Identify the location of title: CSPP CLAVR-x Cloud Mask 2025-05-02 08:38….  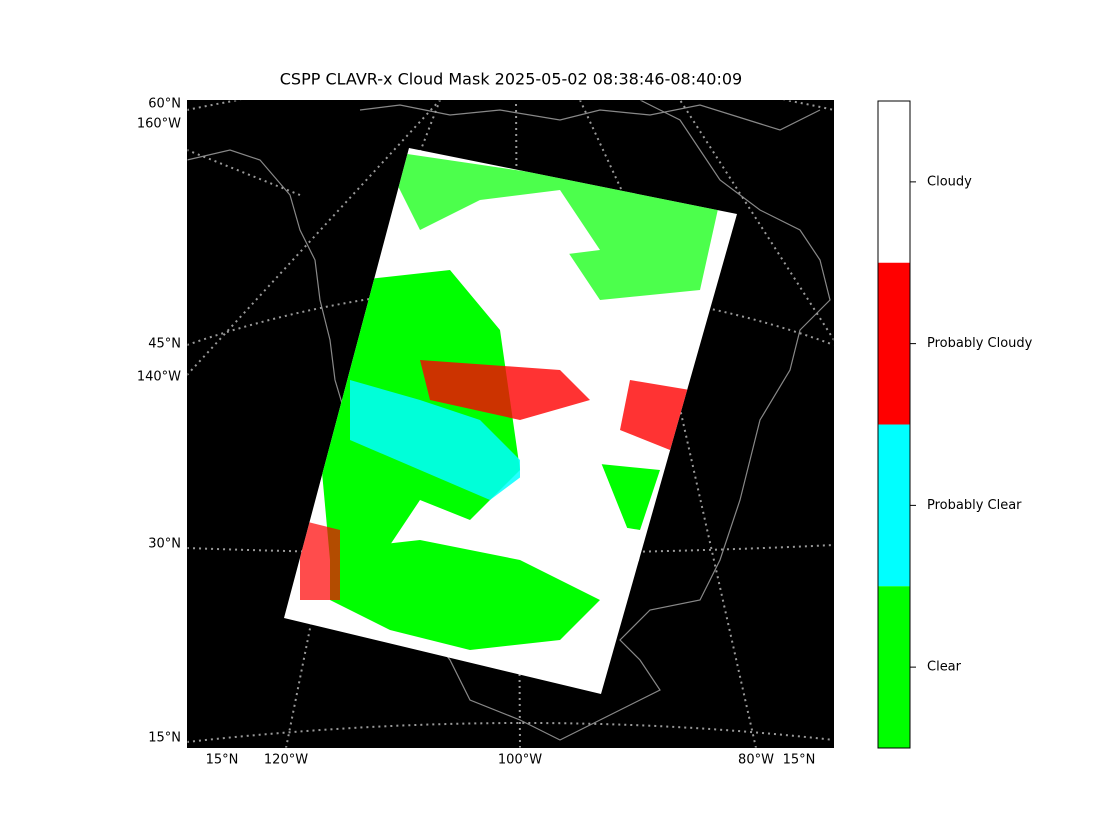
(511, 79).